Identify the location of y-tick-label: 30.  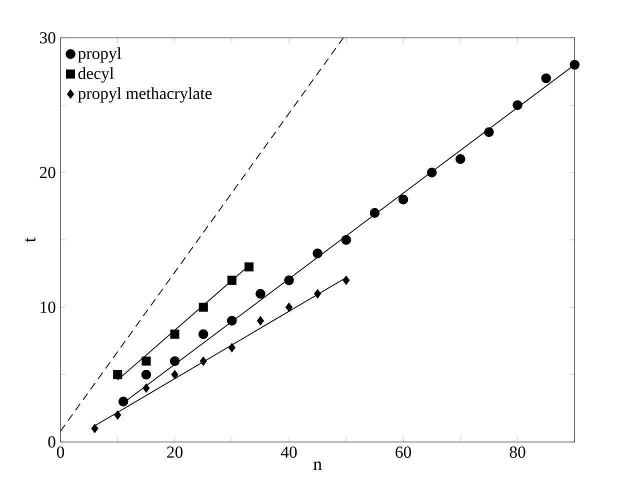
(48, 38).